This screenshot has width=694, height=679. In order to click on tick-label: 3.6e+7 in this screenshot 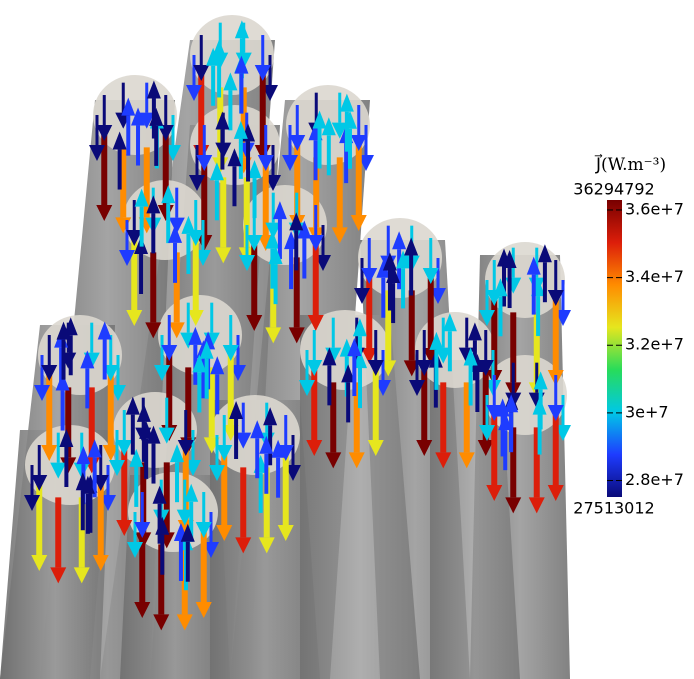, I will do `click(654, 208)`.